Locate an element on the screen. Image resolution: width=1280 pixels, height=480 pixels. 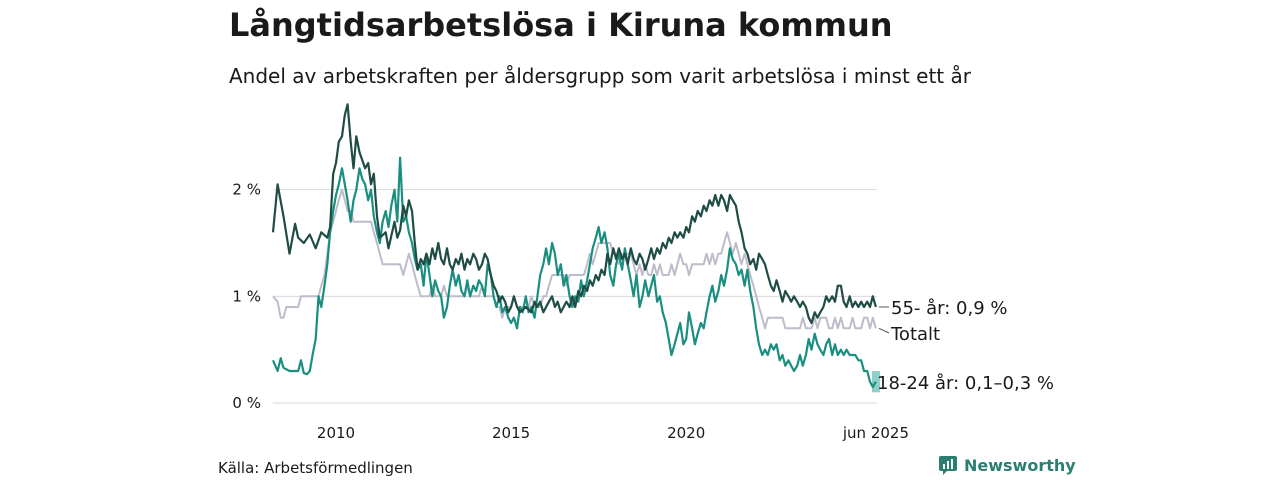
end-labels: Totalt 18-24 år: 0,1–0,3 % 55- år: 0,9 % is located at coordinates (965, 346).